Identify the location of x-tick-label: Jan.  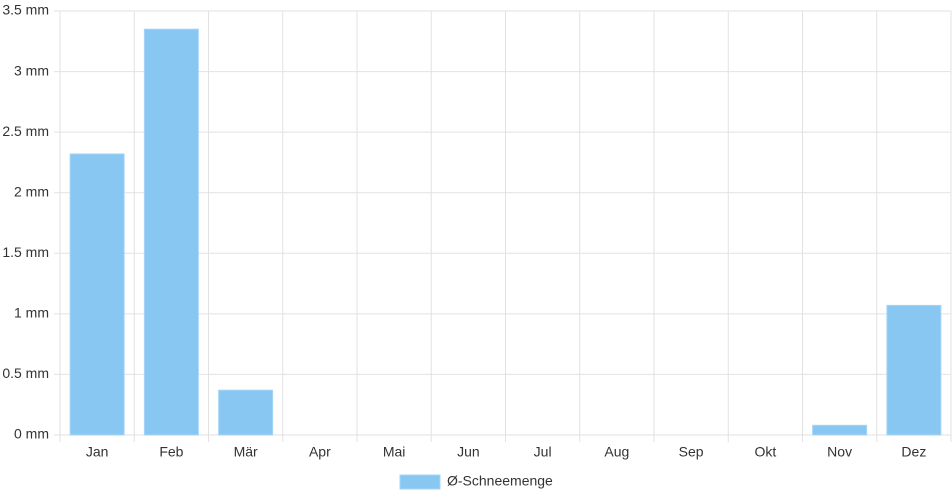
(97, 452).